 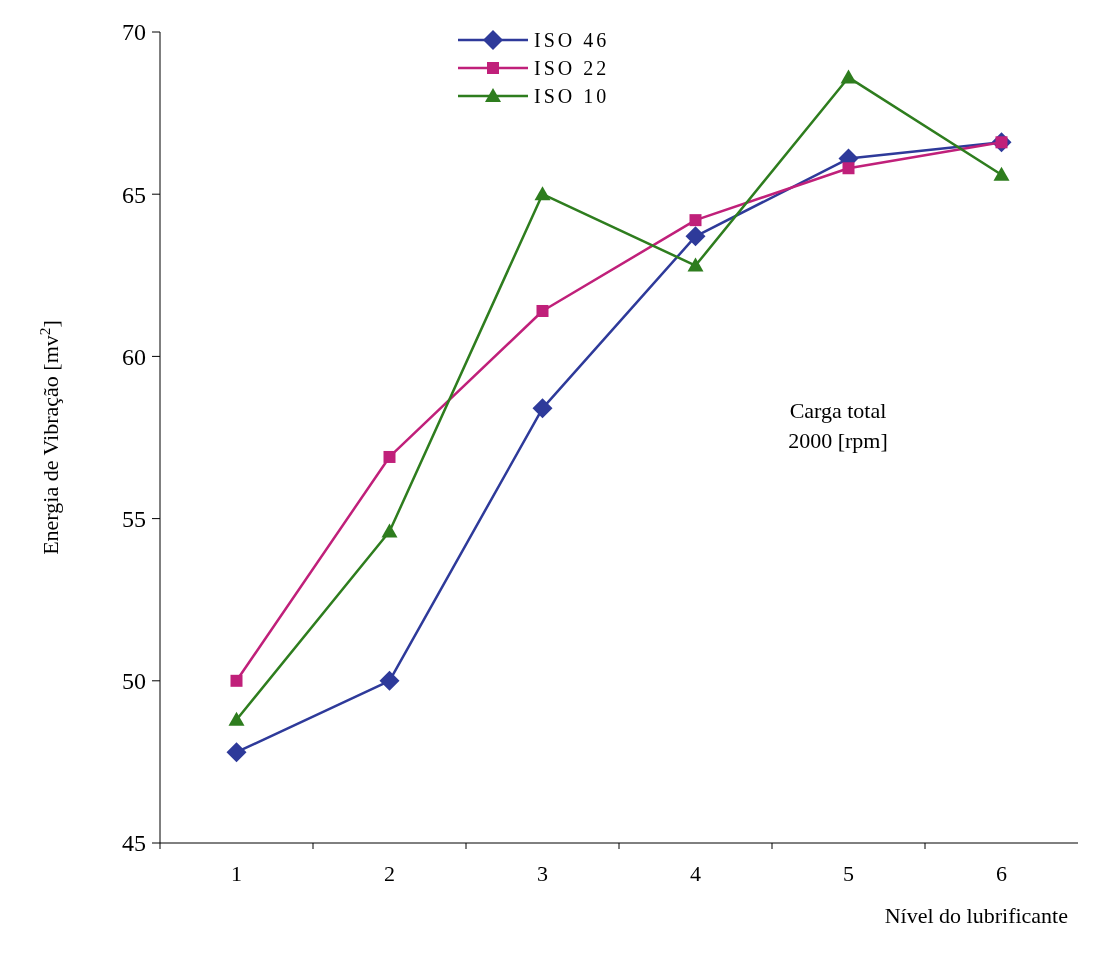 What do you see at coordinates (572, 68) in the screenshot?
I see `legend-label: ISO 22` at bounding box center [572, 68].